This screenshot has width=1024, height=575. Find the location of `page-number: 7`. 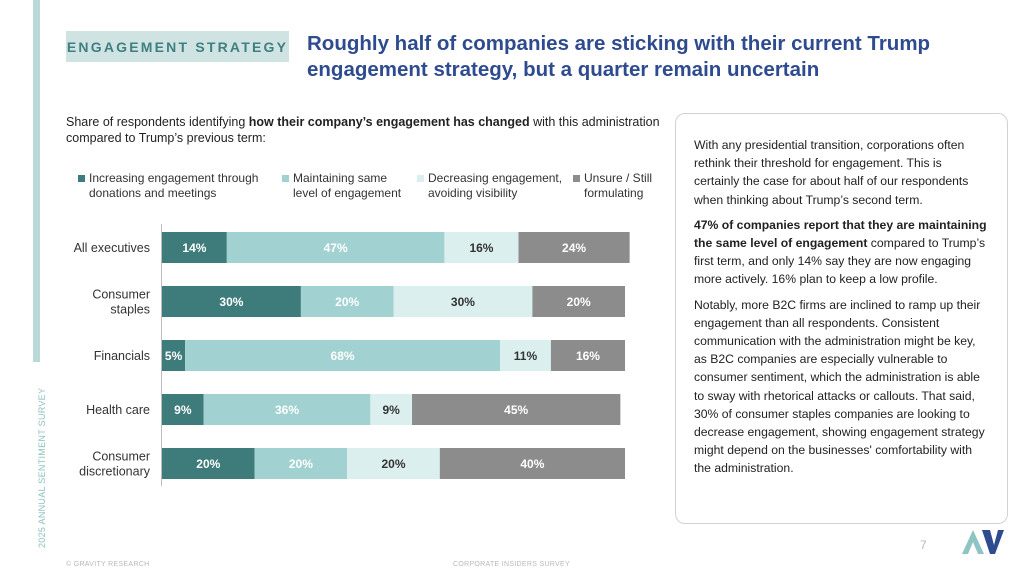

page-number: 7 is located at coordinates (923, 545).